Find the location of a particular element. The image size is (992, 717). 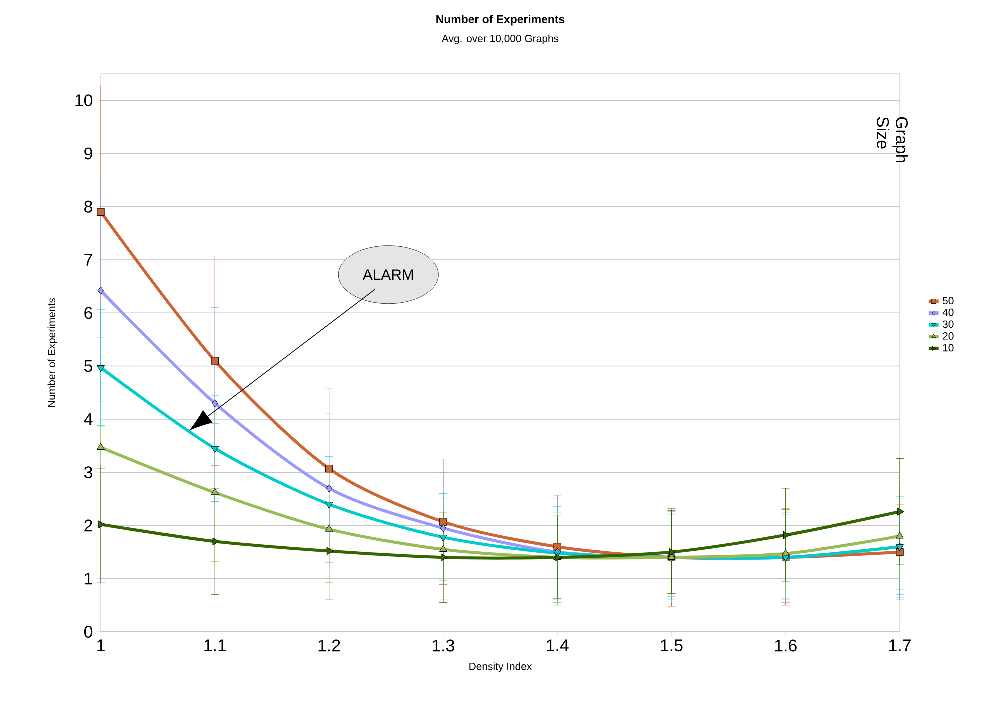

y-tick-label: 9 is located at coordinates (88, 154).